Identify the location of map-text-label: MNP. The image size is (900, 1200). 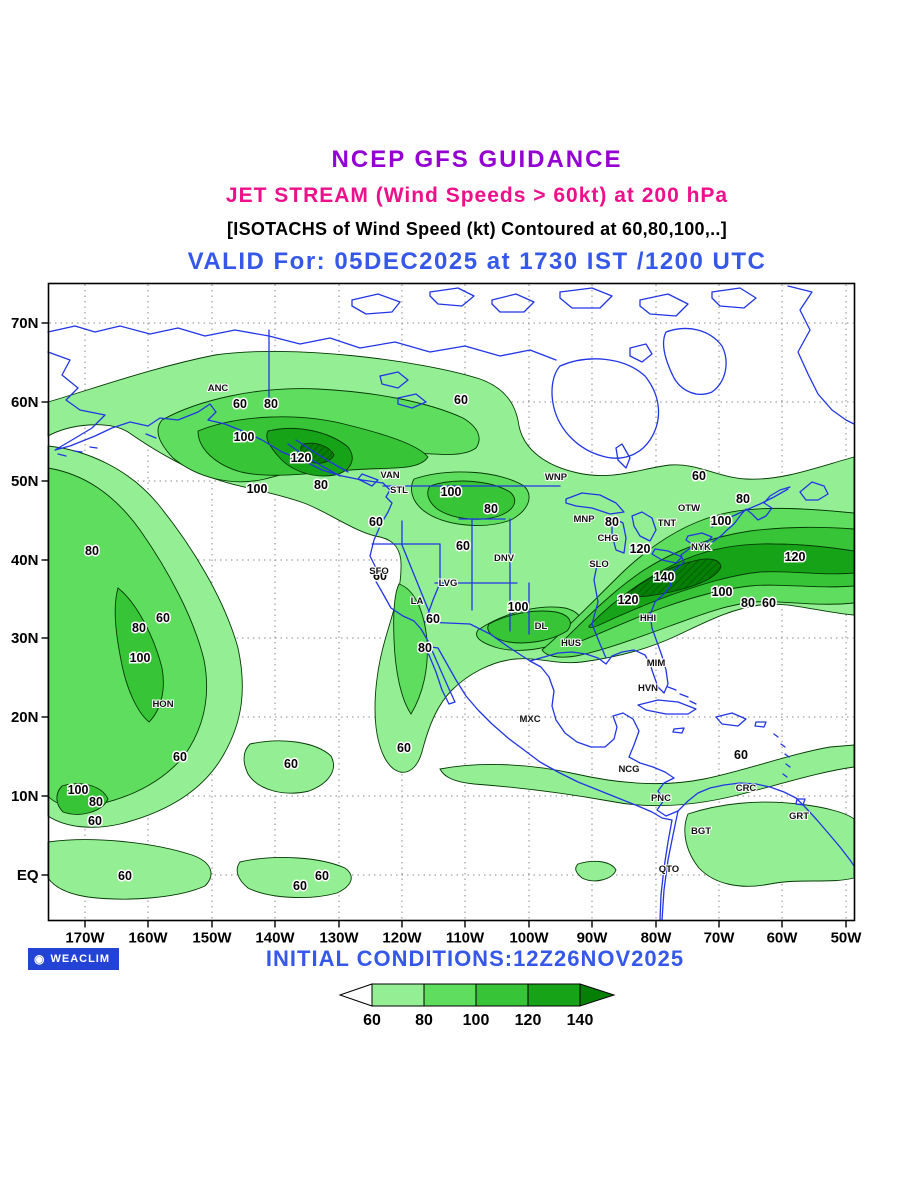
(584, 519).